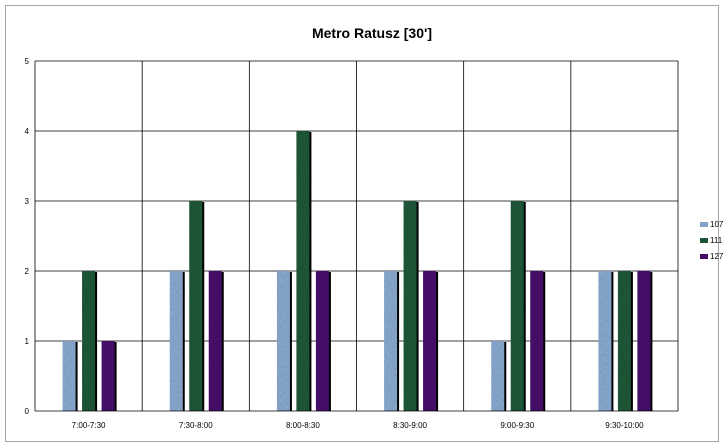 Image resolution: width=725 pixels, height=448 pixels. Describe the element at coordinates (27, 61) in the screenshot. I see `y-tick-label: 5` at that location.